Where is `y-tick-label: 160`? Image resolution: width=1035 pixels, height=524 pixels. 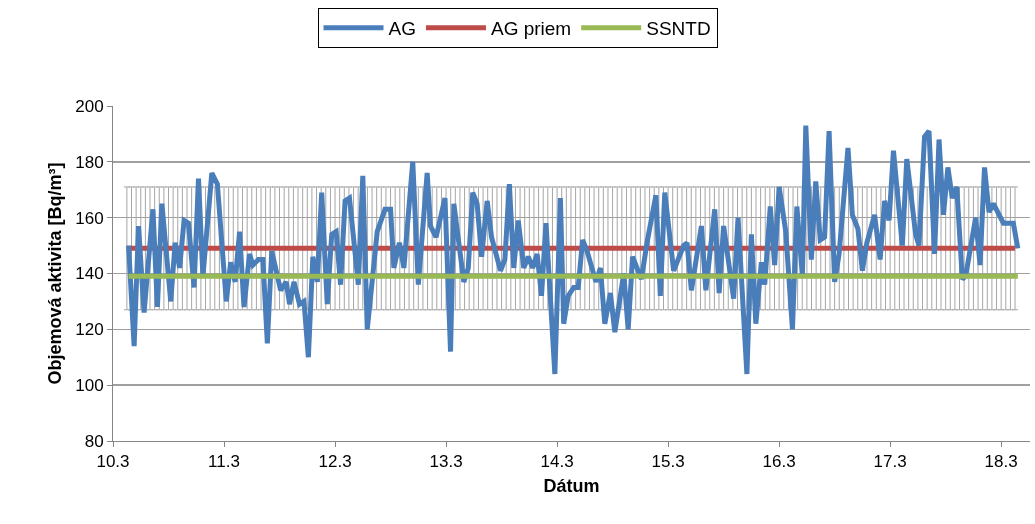 y-tick-label: 160 is located at coordinates (89, 218).